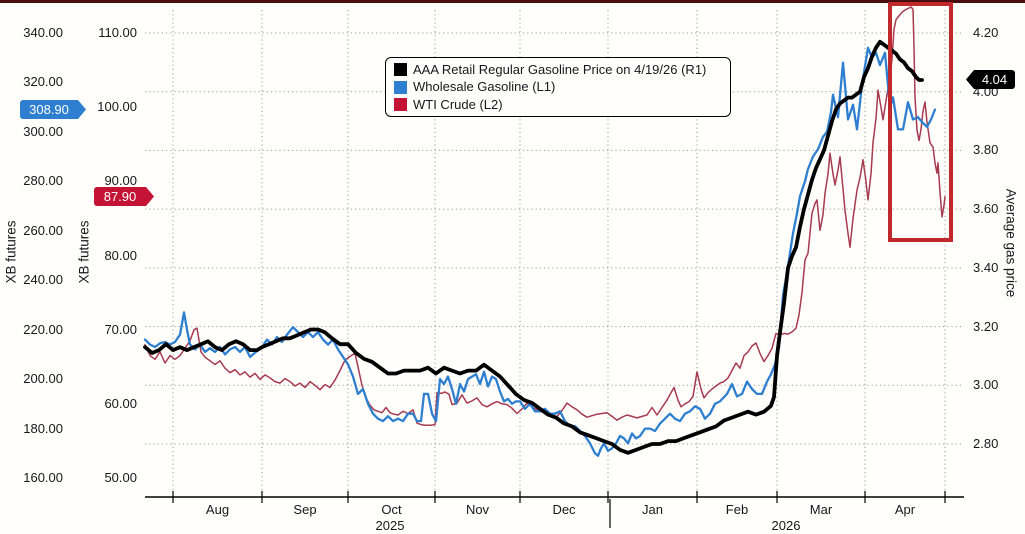 The width and height of the screenshot is (1025, 534). Describe the element at coordinates (512, 1) in the screenshot. I see `title-bar-remnant` at that location.